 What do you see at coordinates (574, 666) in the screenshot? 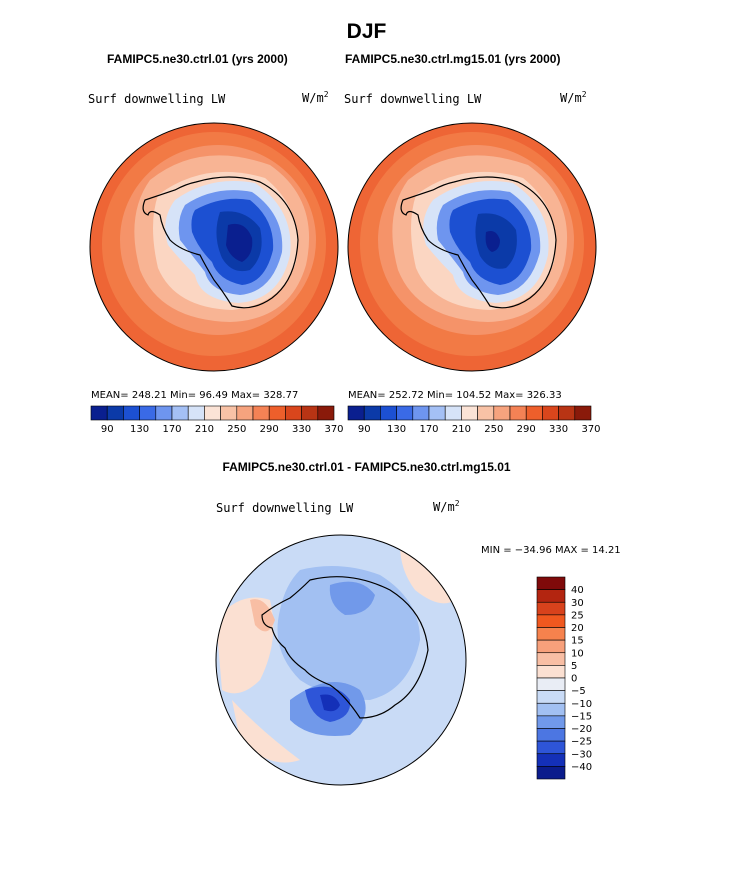
I see `diff-colorbar-label: 5` at bounding box center [574, 666].